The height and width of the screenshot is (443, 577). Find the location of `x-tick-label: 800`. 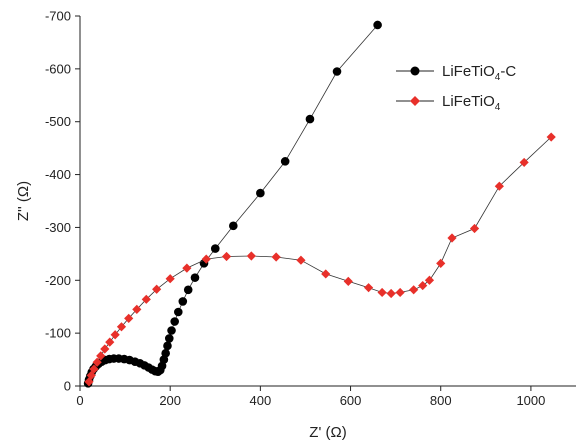

x-tick-label: 800 is located at coordinates (441, 400).